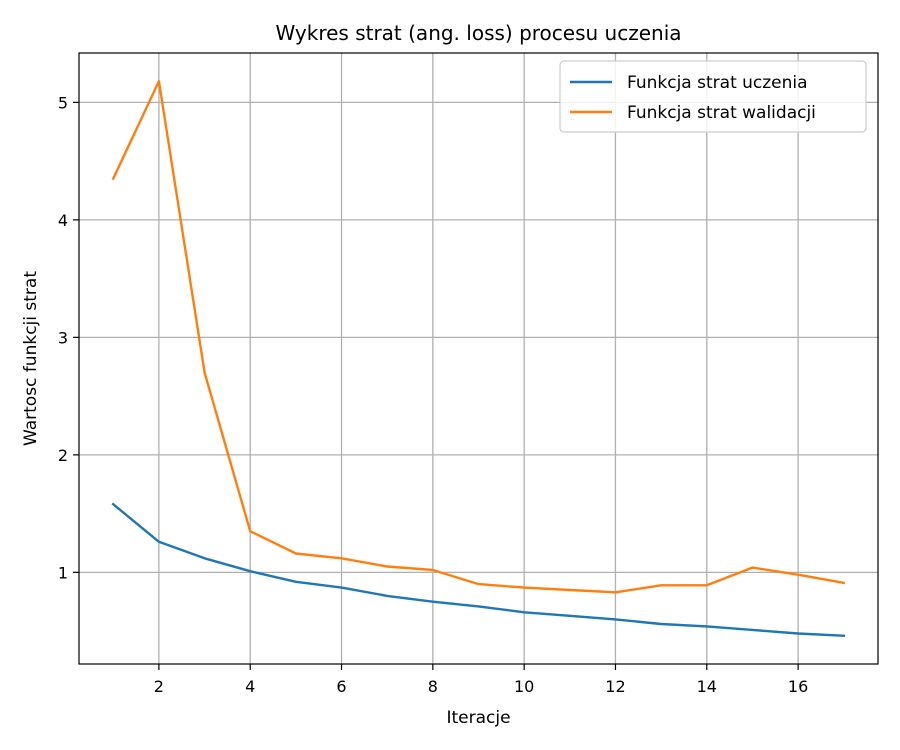 The width and height of the screenshot is (900, 750). I want to click on x-tick-label: 14, so click(707, 686).